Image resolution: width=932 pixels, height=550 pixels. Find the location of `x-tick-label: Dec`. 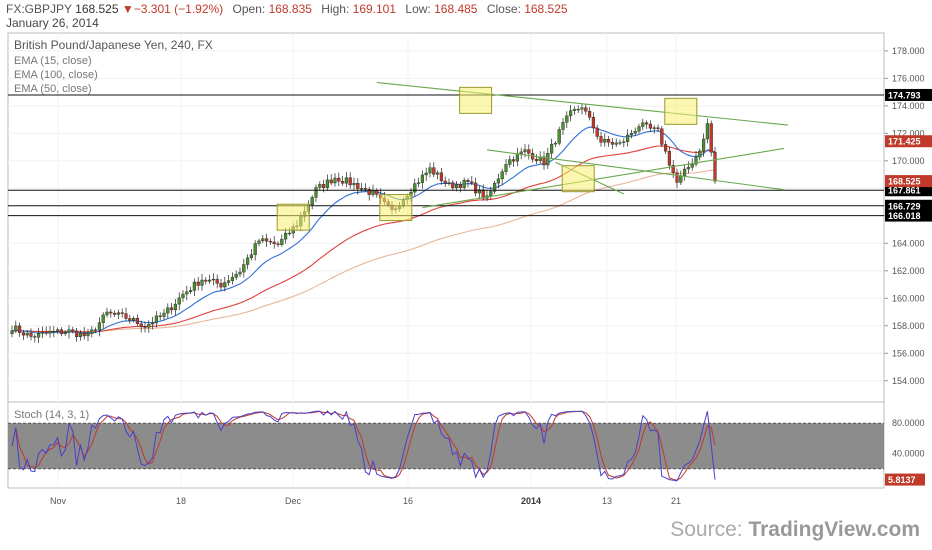

x-tick-label: Dec is located at coordinates (293, 501).